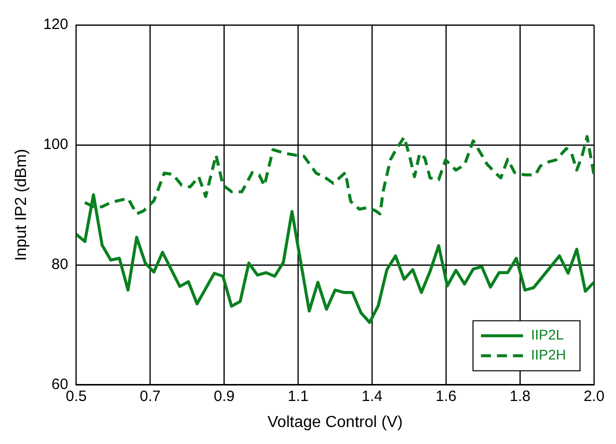 The height and width of the screenshot is (444, 616). I want to click on legend-label: IIP2L, so click(547, 334).